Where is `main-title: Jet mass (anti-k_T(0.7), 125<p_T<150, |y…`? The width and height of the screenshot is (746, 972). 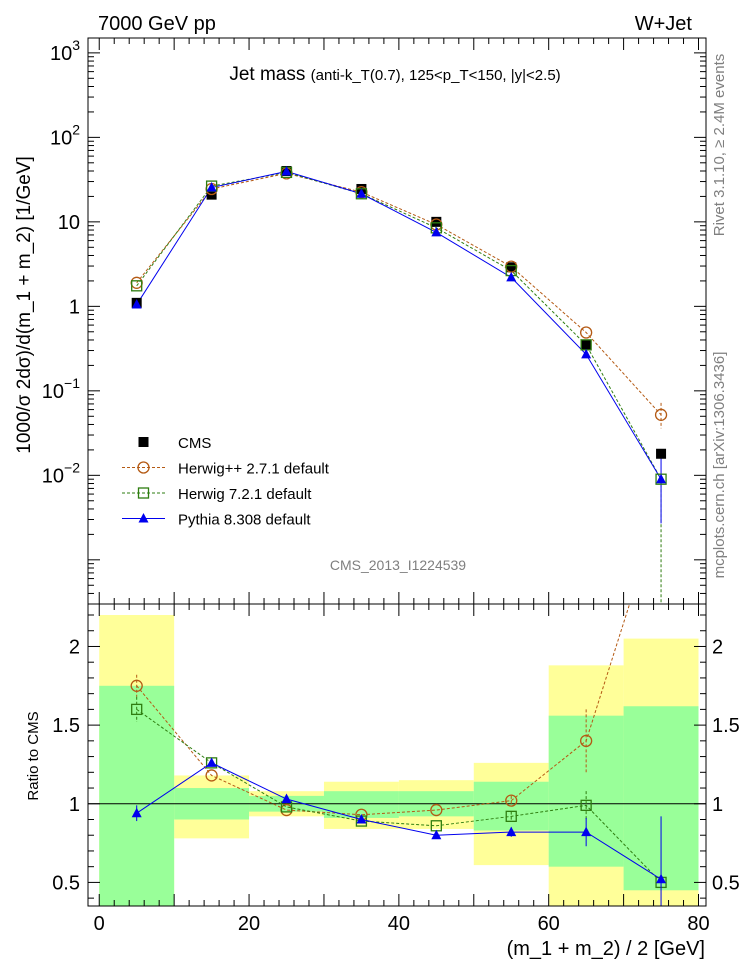 main-title: Jet mass (anti-k_T(0.7), 125<p_T<150, |y… is located at coordinates (394, 74).